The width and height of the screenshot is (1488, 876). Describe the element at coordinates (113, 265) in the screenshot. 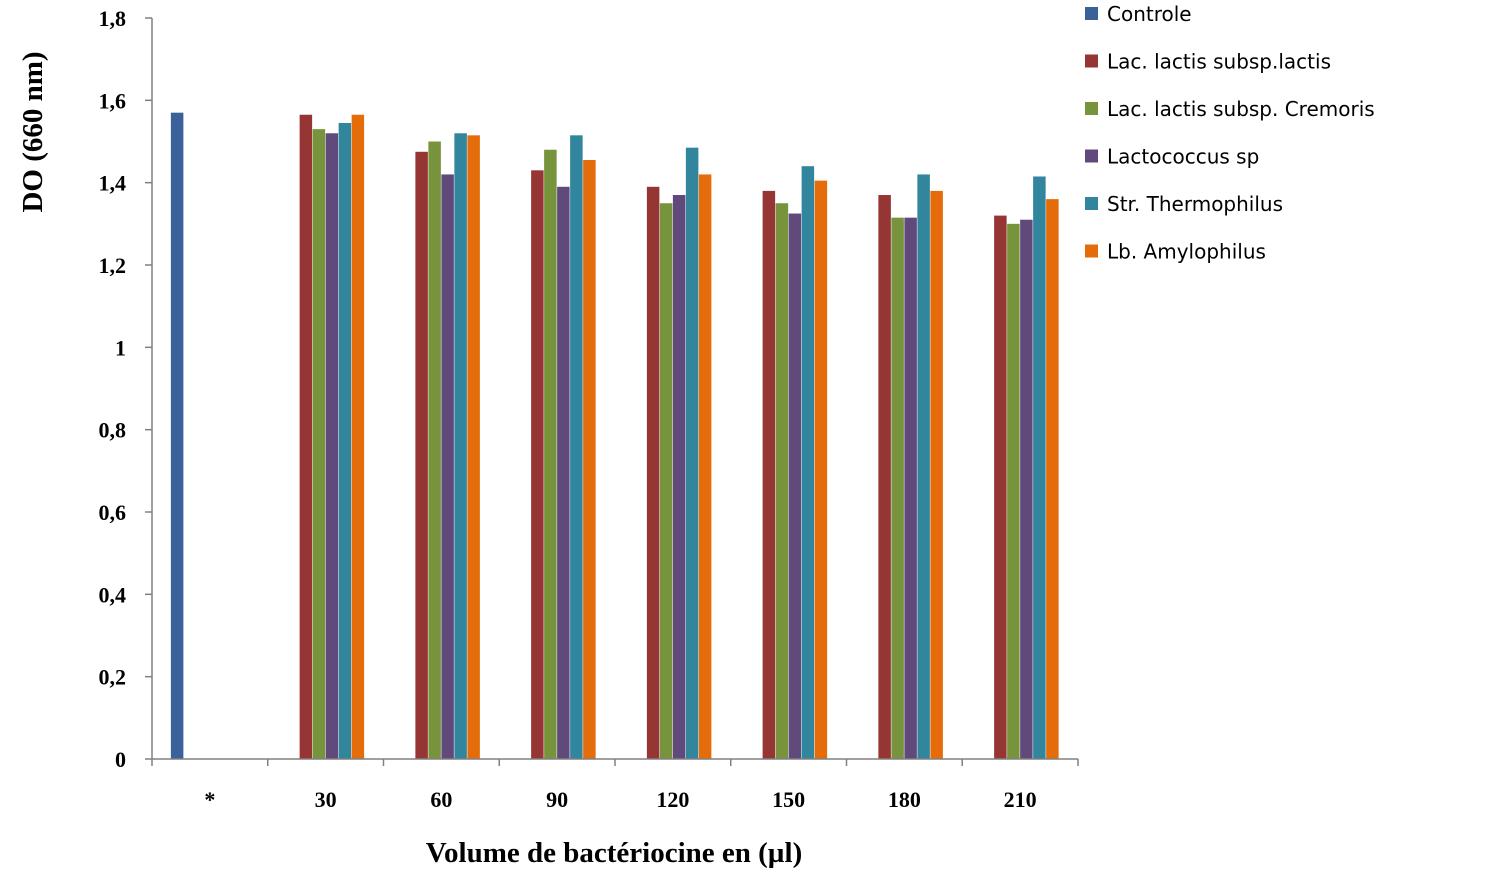

I see `y-tick-label: 1,2` at that location.